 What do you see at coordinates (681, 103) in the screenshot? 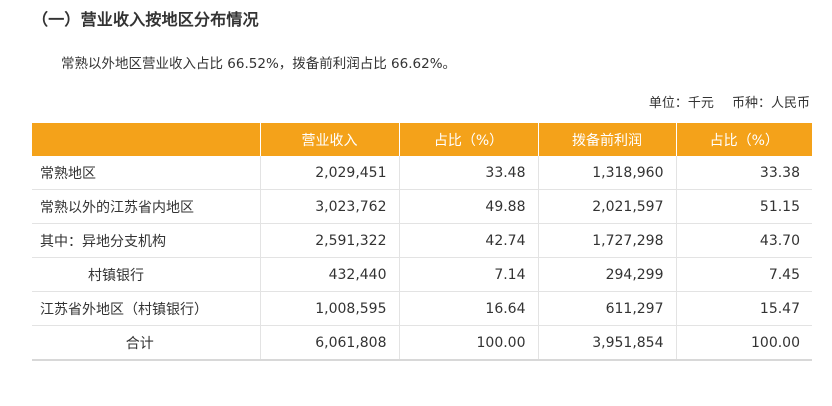
I see `unit-label: 单位：千元` at bounding box center [681, 103].